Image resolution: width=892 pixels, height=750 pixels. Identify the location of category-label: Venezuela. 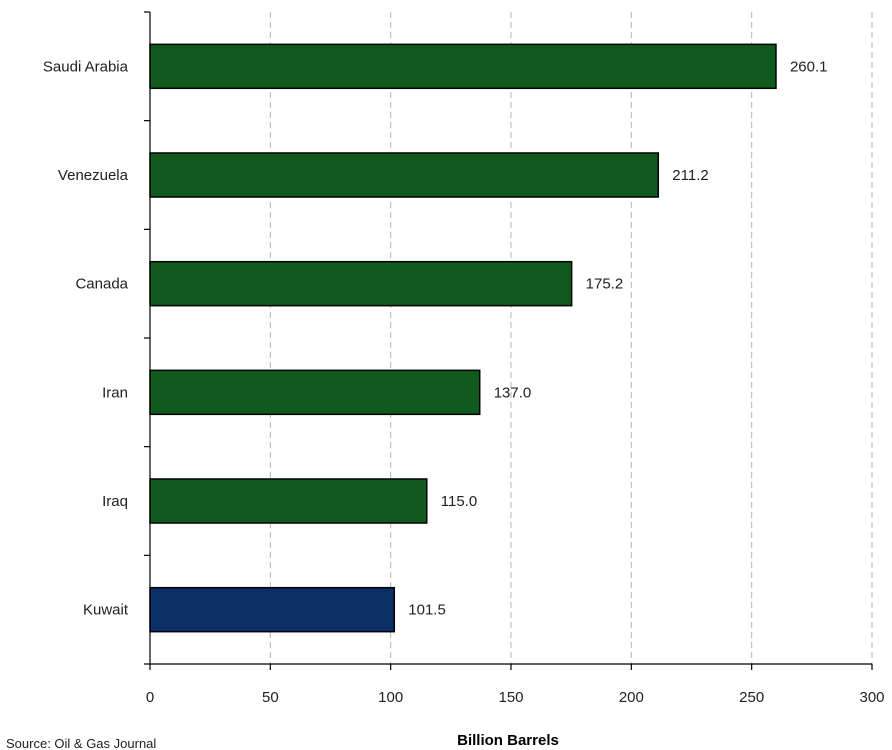
(93, 175).